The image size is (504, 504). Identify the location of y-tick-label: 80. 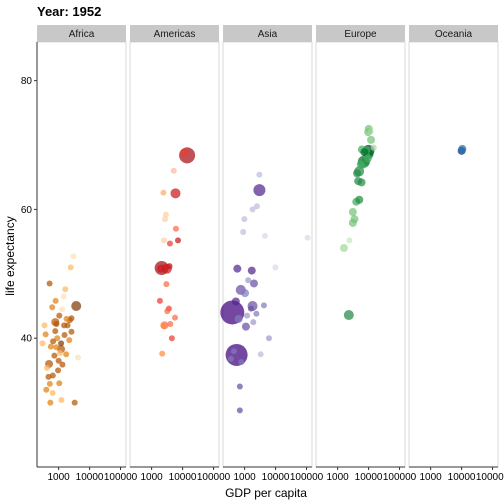
(27, 81).